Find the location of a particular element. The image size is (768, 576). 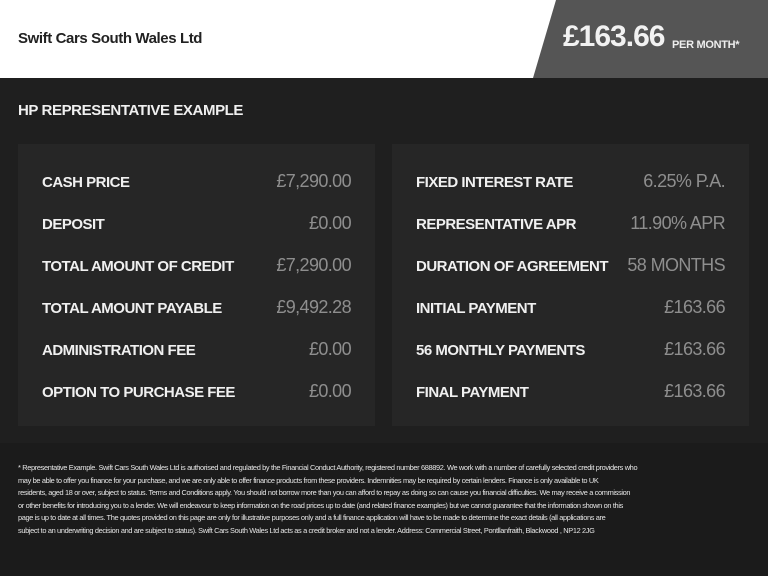

finance-row-duration: DURATION OF AGREEMENT 58 MONTHS is located at coordinates (570, 276).